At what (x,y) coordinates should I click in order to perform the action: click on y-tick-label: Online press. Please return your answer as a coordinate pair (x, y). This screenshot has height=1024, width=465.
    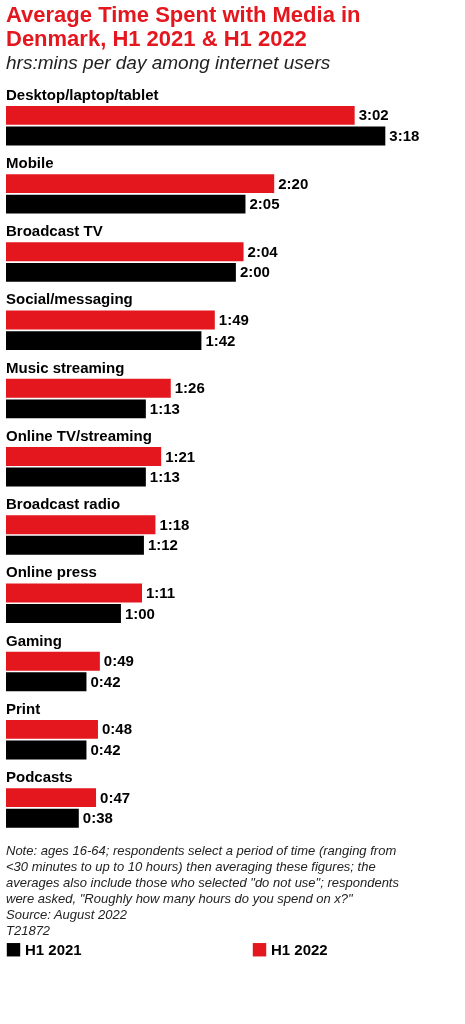
    Looking at the image, I should click on (51, 572).